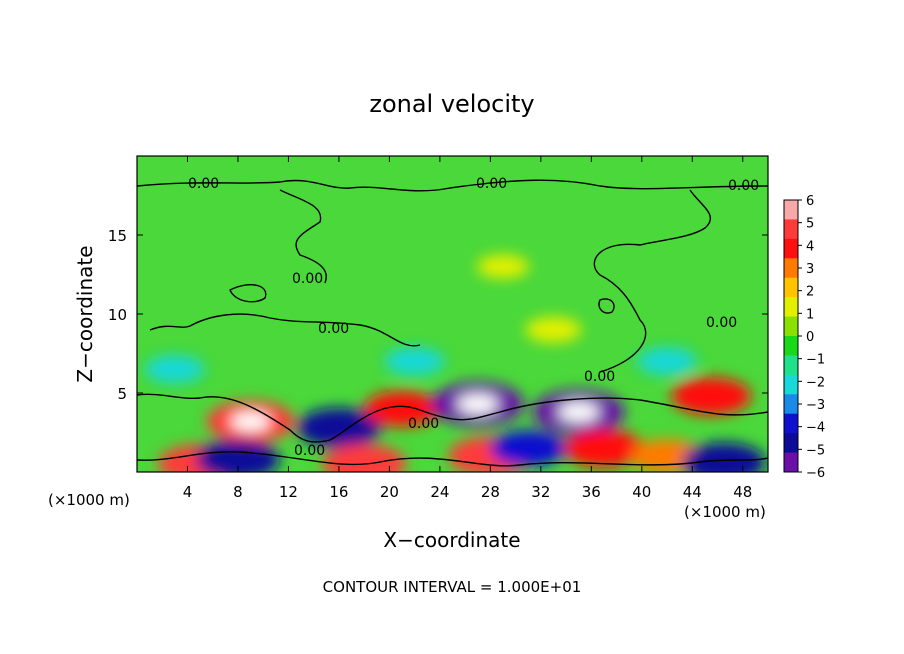 The height and width of the screenshot is (654, 904). I want to click on contour-label-1: 0.00, so click(491, 184).